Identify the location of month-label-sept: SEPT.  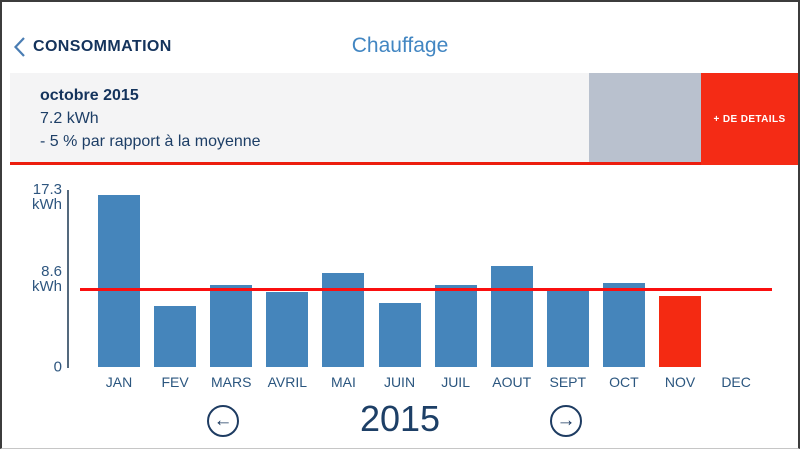
(568, 382).